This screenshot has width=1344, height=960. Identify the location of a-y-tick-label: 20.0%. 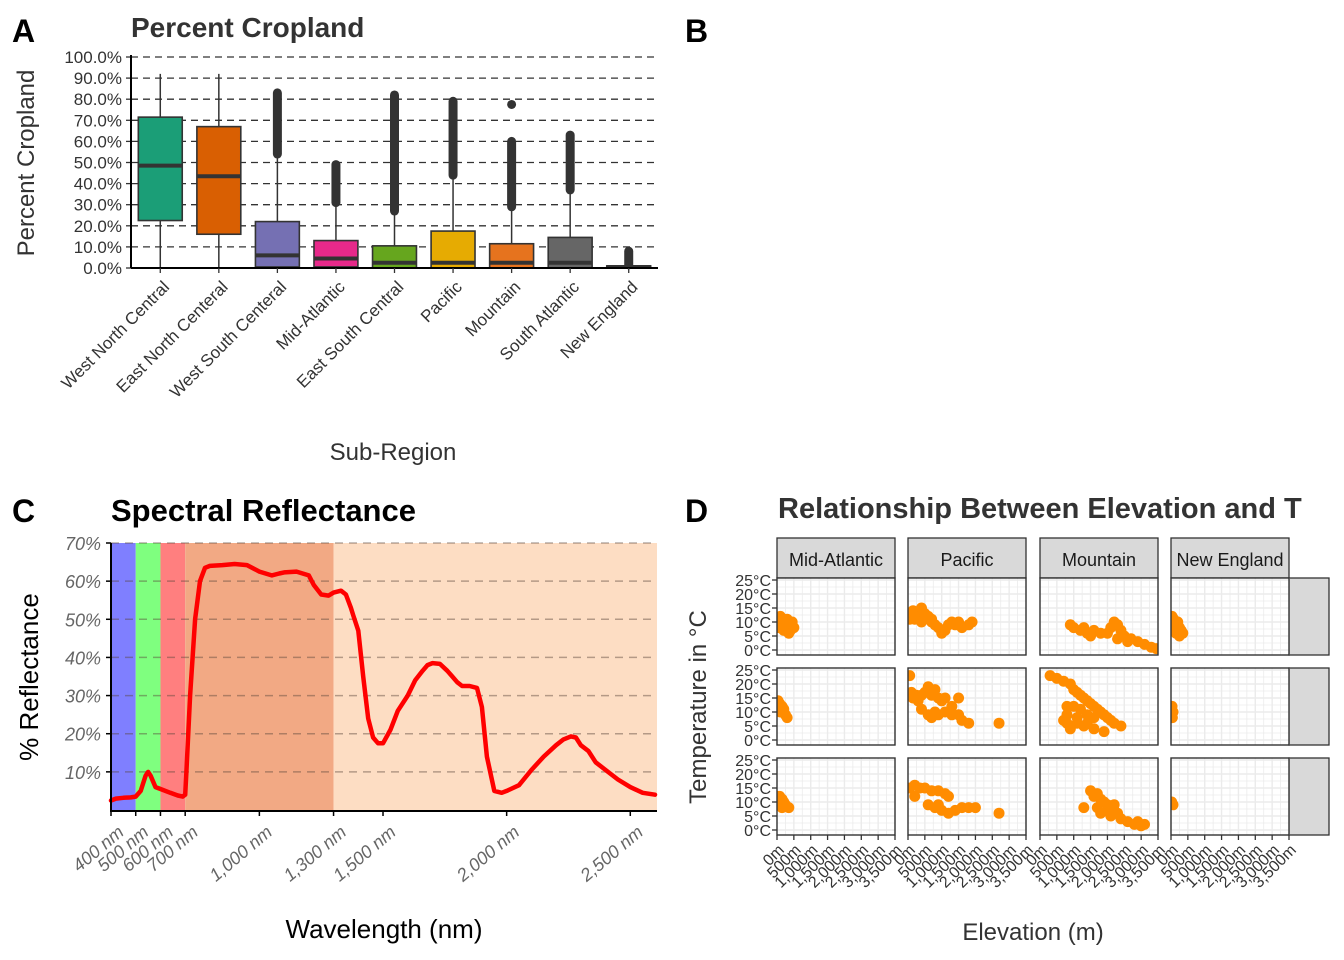
(98, 226).